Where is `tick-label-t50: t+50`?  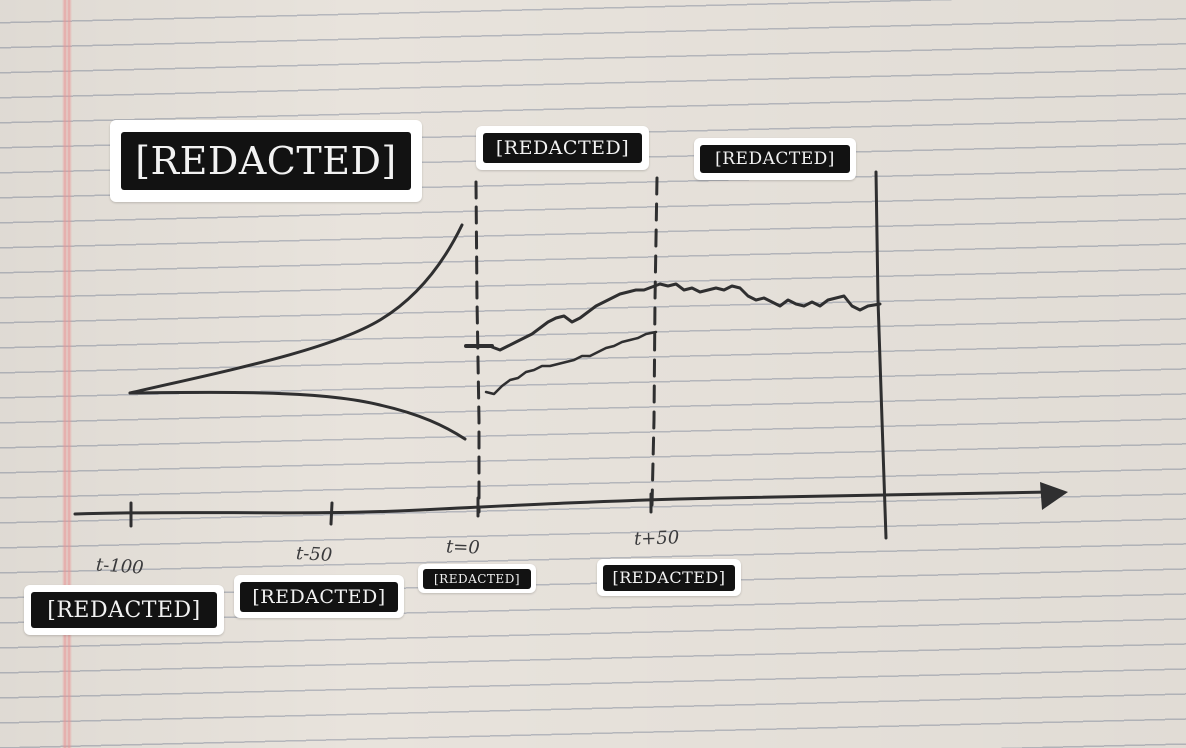 tick-label-t50: t+50 is located at coordinates (656, 538).